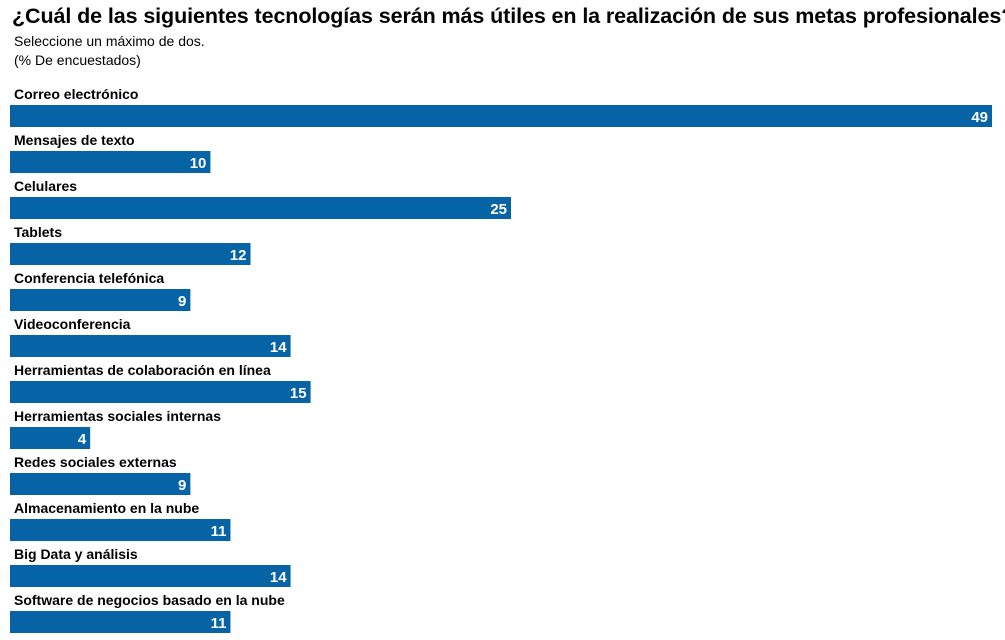  I want to click on bar-row: Almacenamiento en la nube 11, so click(120, 520).